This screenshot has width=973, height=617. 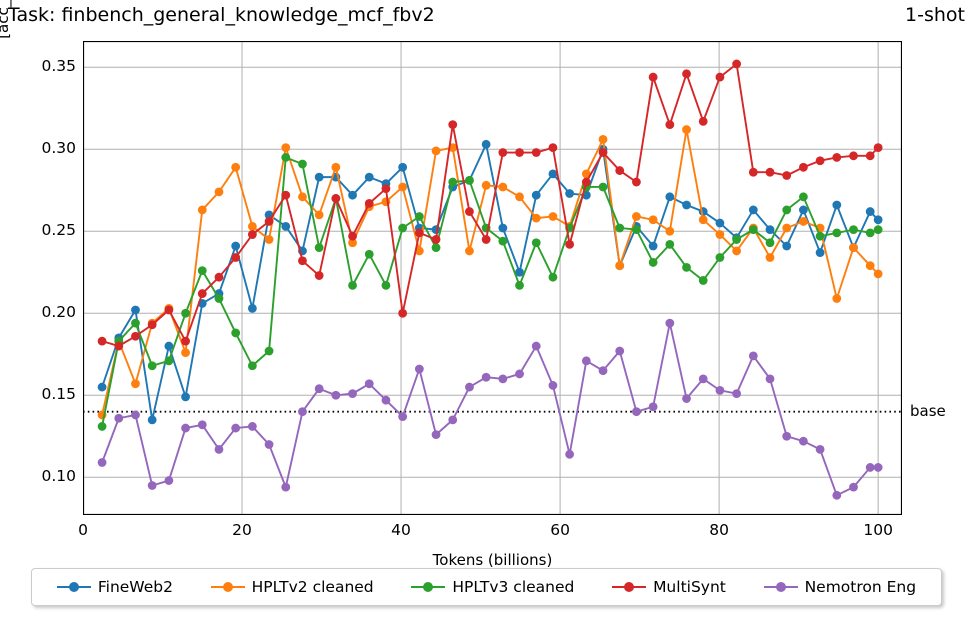 I want to click on legend-item-hpltv2-cleaned: HPLTv2 cleaned, so click(x=292, y=587).